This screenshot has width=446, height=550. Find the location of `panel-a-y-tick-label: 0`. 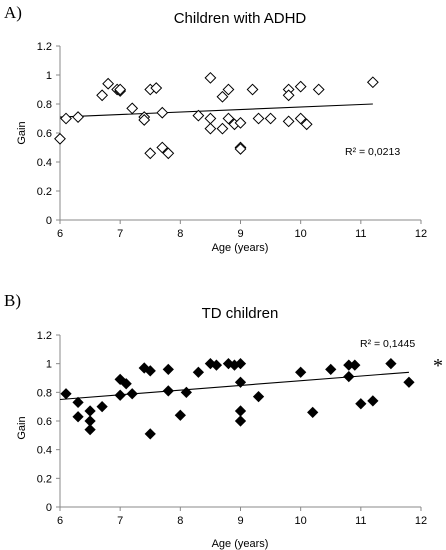

panel-a-y-tick-label: 0 is located at coordinates (49, 221).